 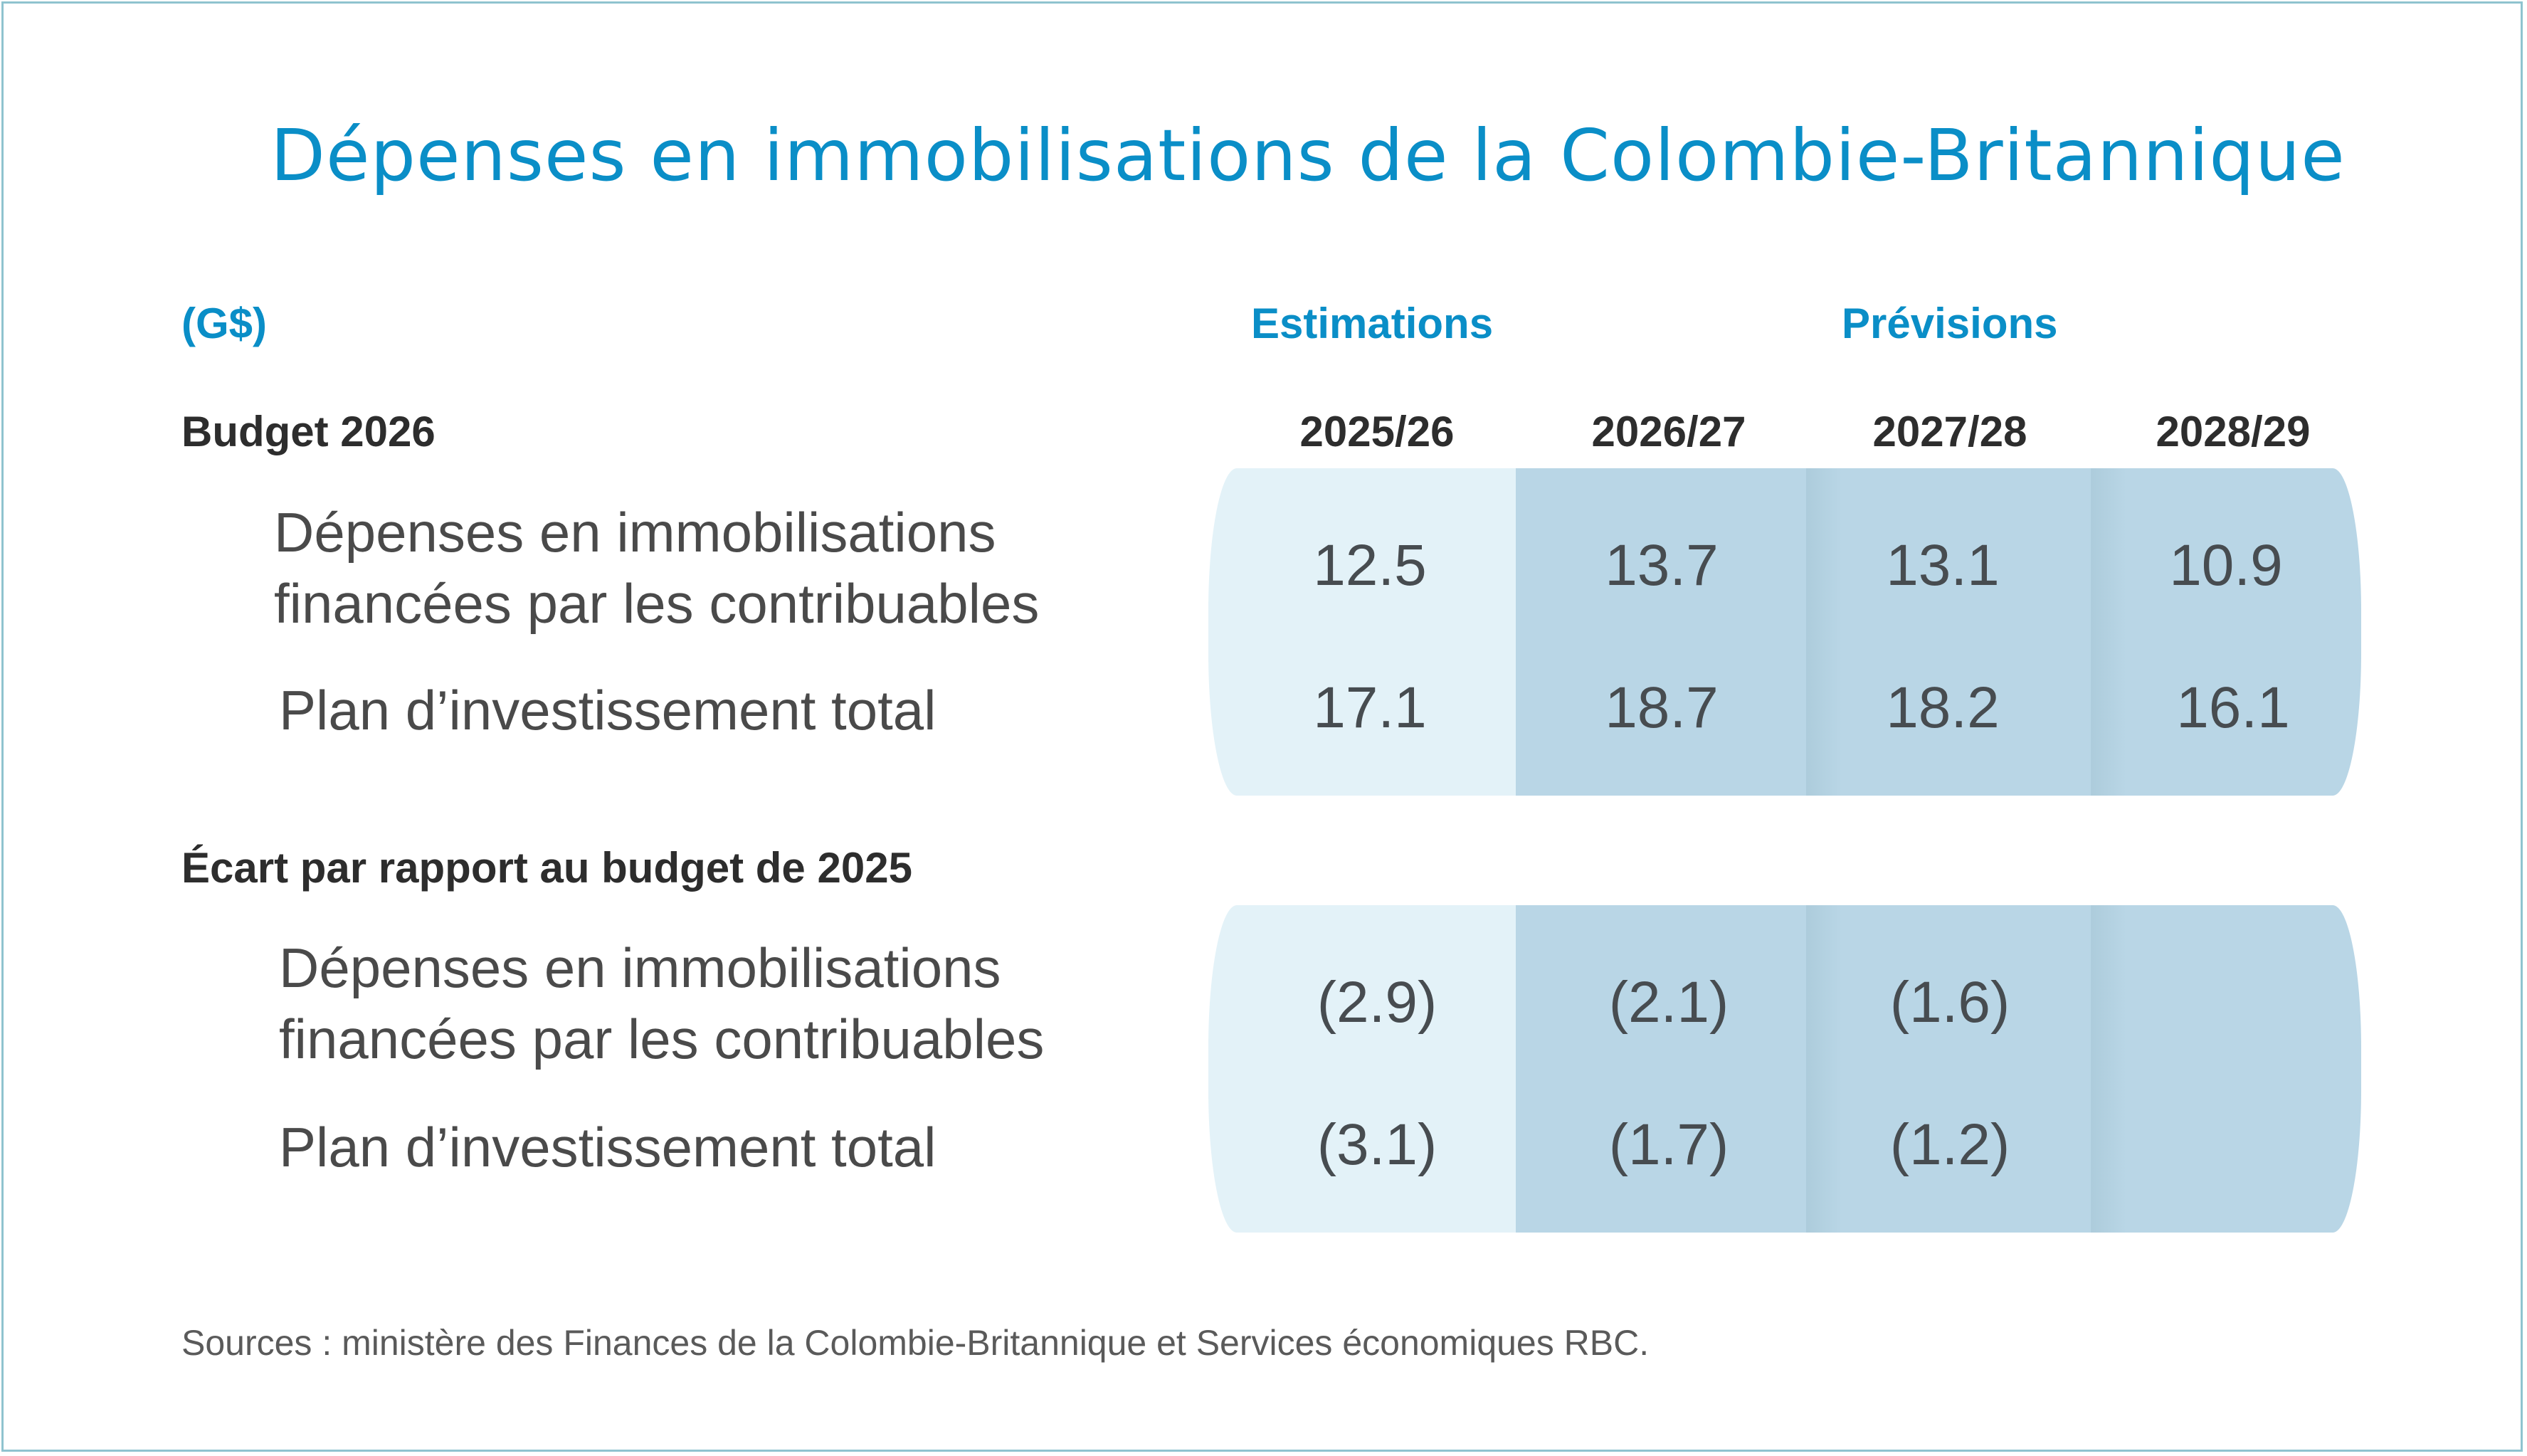 I want to click on value-cell: (1.6), so click(x=1949, y=1002).